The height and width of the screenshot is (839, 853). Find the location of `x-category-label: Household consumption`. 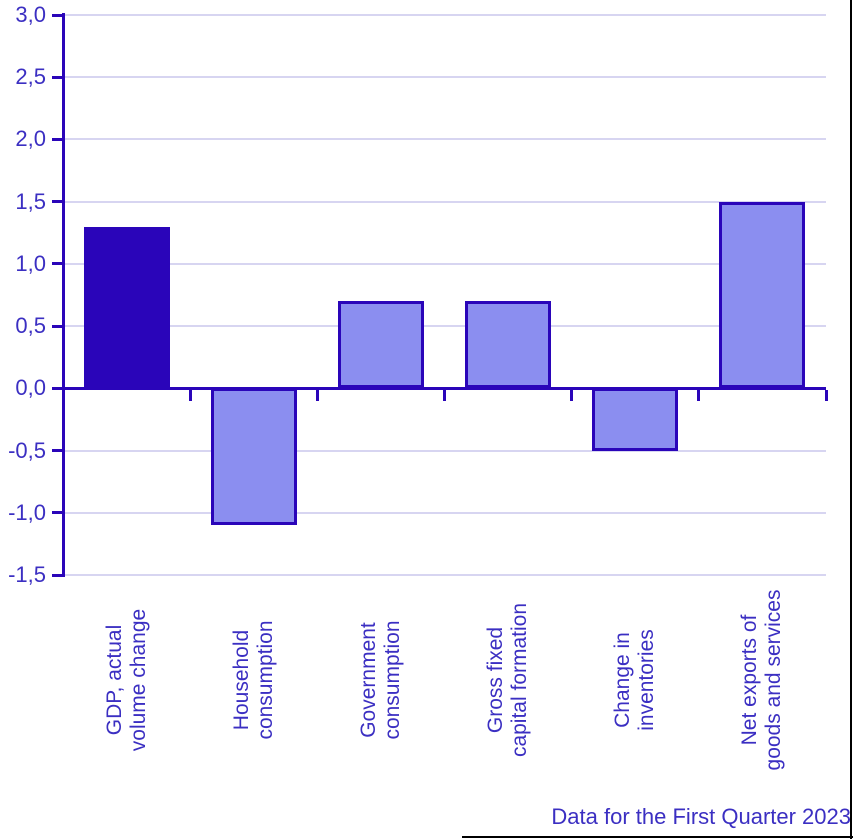

x-category-label: Household consumption is located at coordinates (254, 680).